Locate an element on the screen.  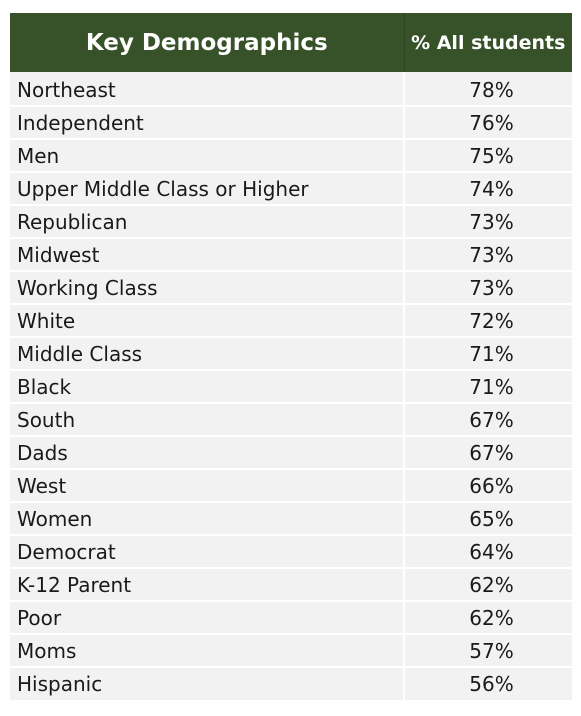
table-row: White 72% is located at coordinates (291, 320).